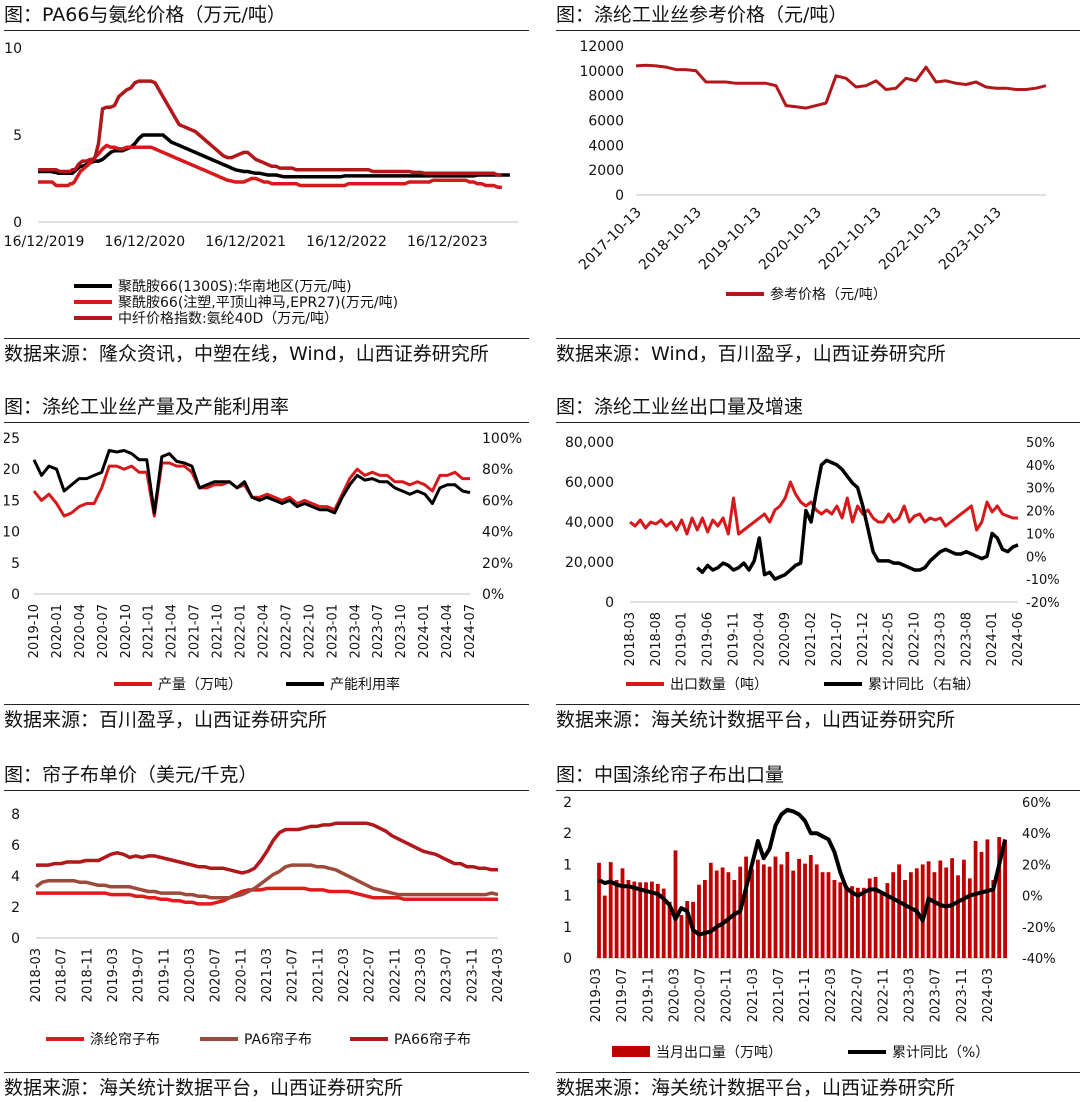 This screenshot has height=1102, width=1080. I want to click on x-tick-label: 2020-01, so click(57, 631).